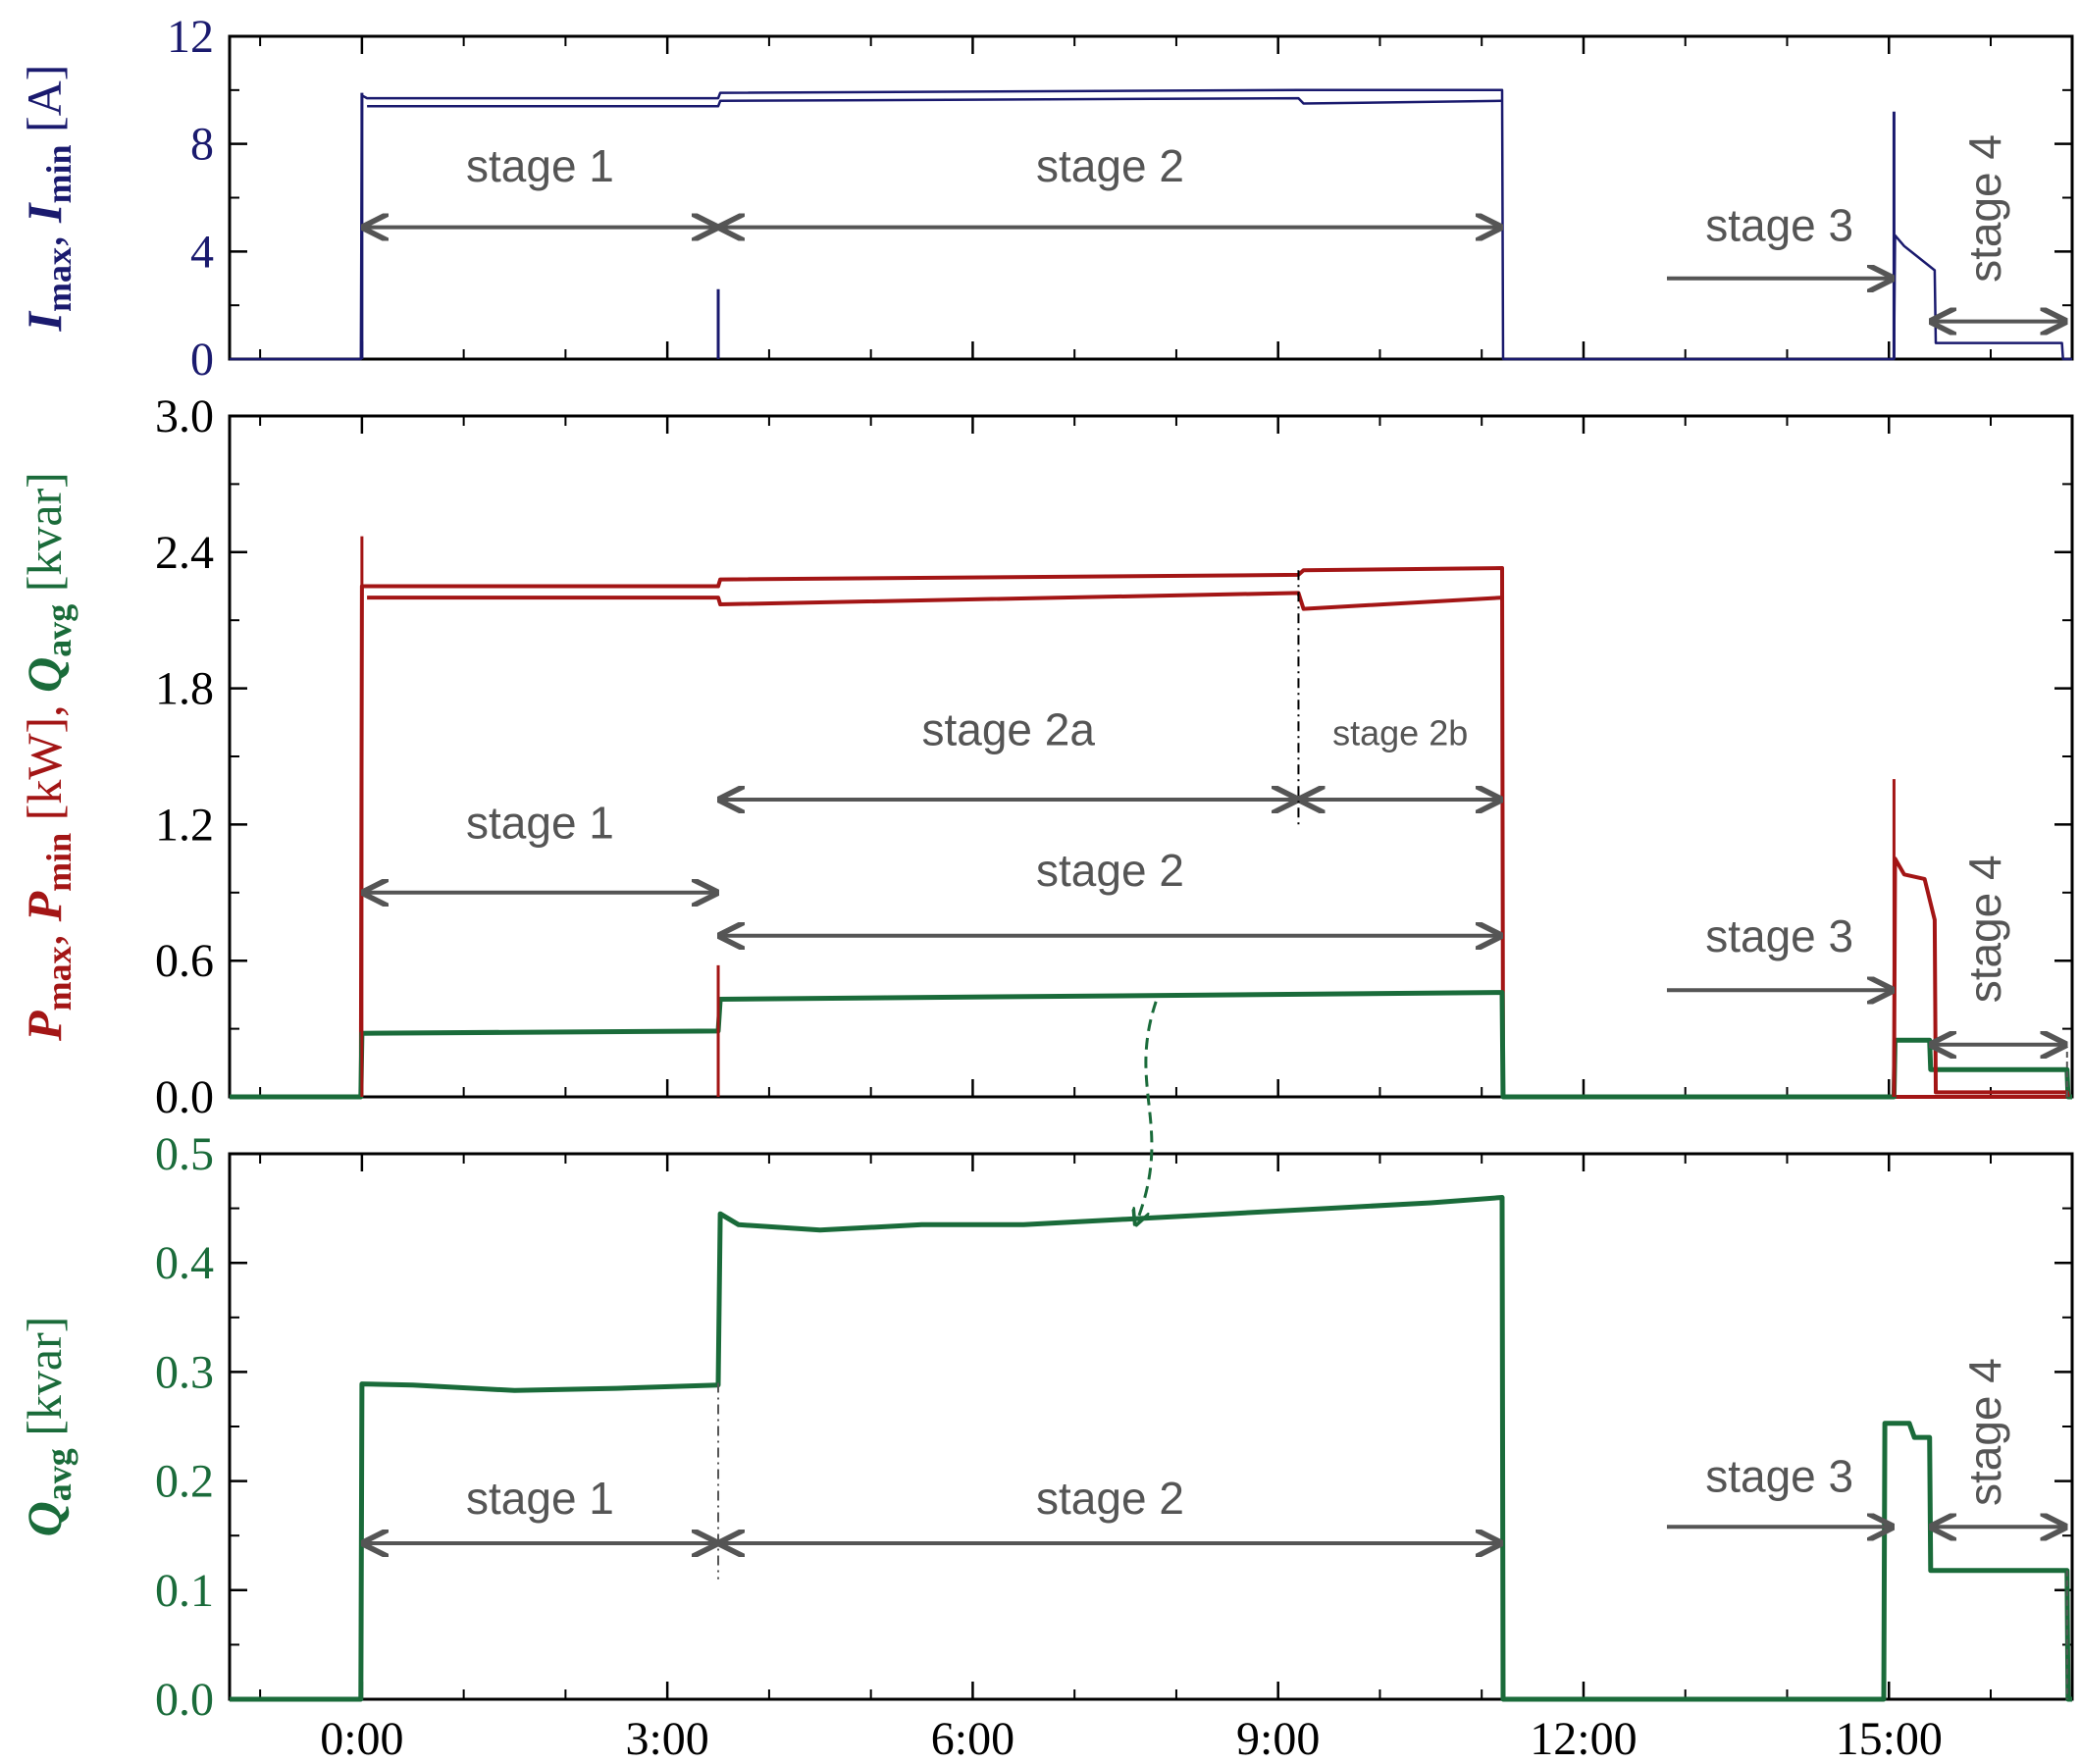 The height and width of the screenshot is (1764, 2080). I want to click on y-tick-label: 2.4, so click(184, 553).